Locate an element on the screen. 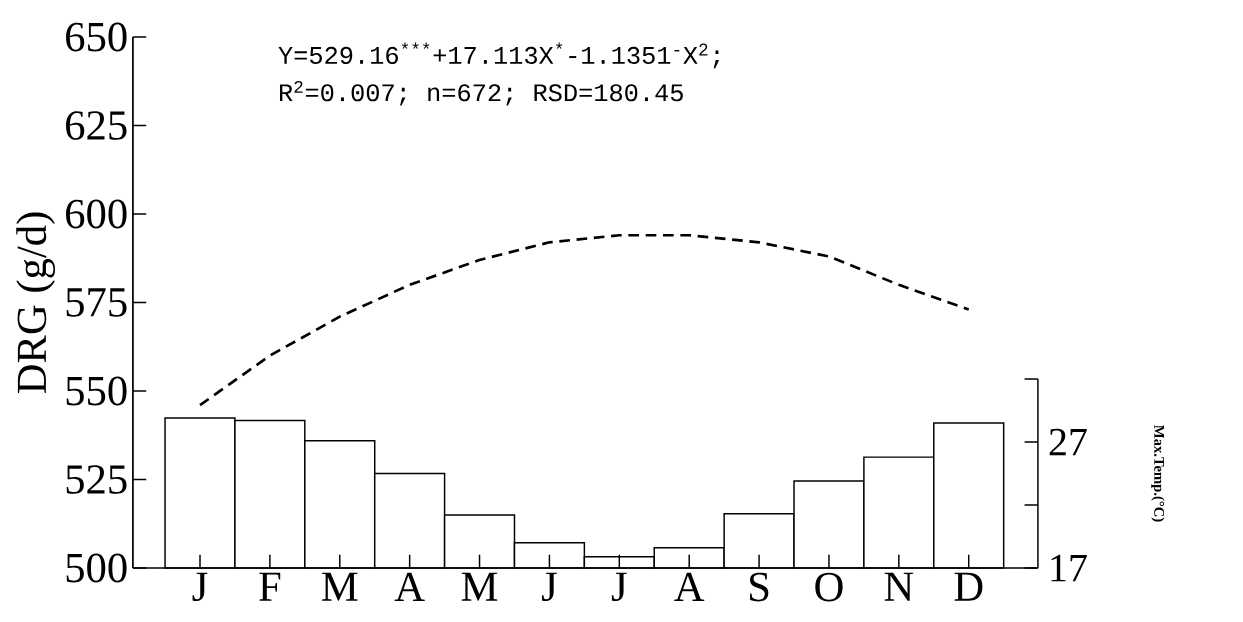 This screenshot has height=622, width=1243. x-tick-label: O is located at coordinates (829, 587).